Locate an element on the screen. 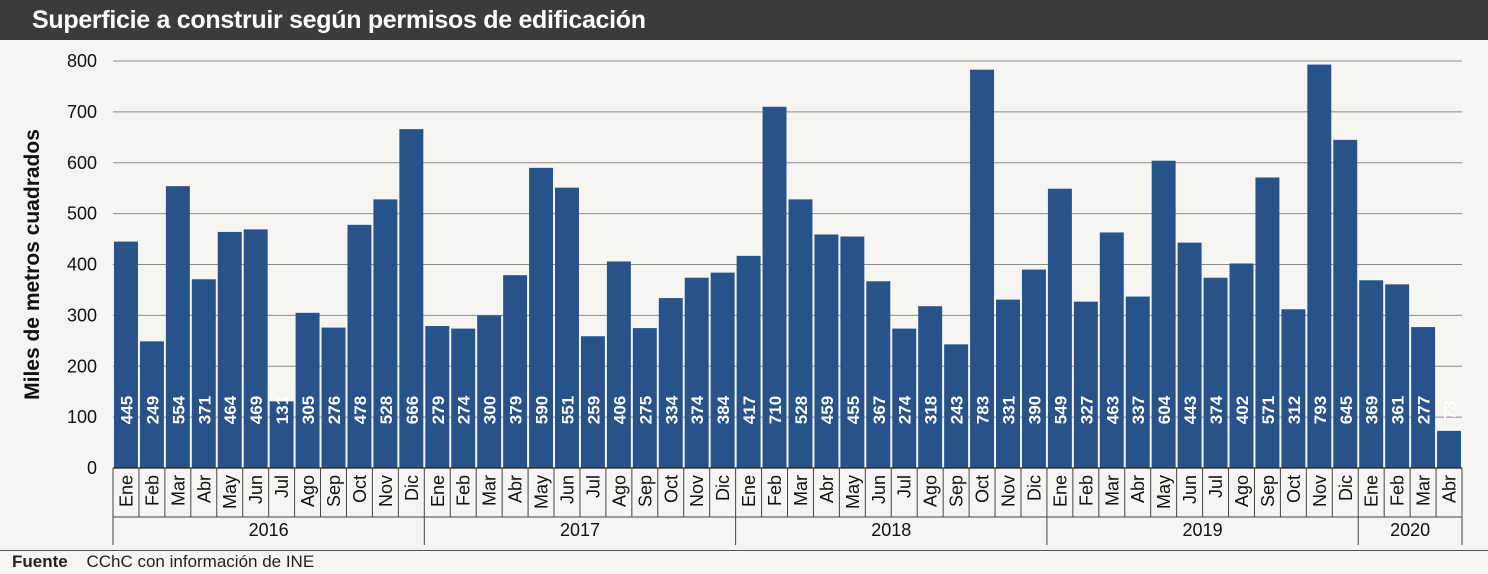  bar-value-label: 604 is located at coordinates (1164, 409).